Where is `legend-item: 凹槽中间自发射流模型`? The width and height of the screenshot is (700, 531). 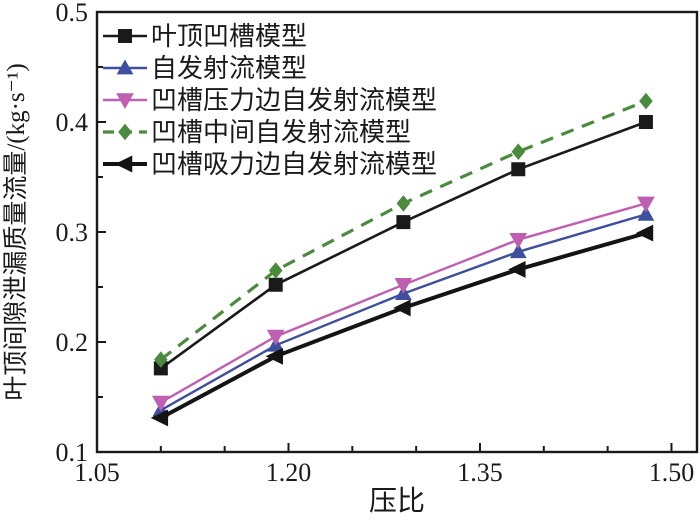
legend-item: 凹槽中间自发射流模型 is located at coordinates (257, 132).